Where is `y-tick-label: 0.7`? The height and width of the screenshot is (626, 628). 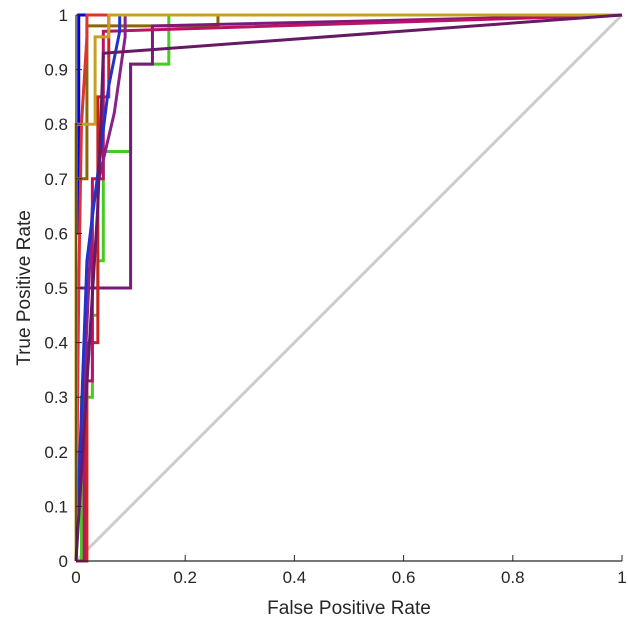
y-tick-label: 0.7 is located at coordinates (56, 179).